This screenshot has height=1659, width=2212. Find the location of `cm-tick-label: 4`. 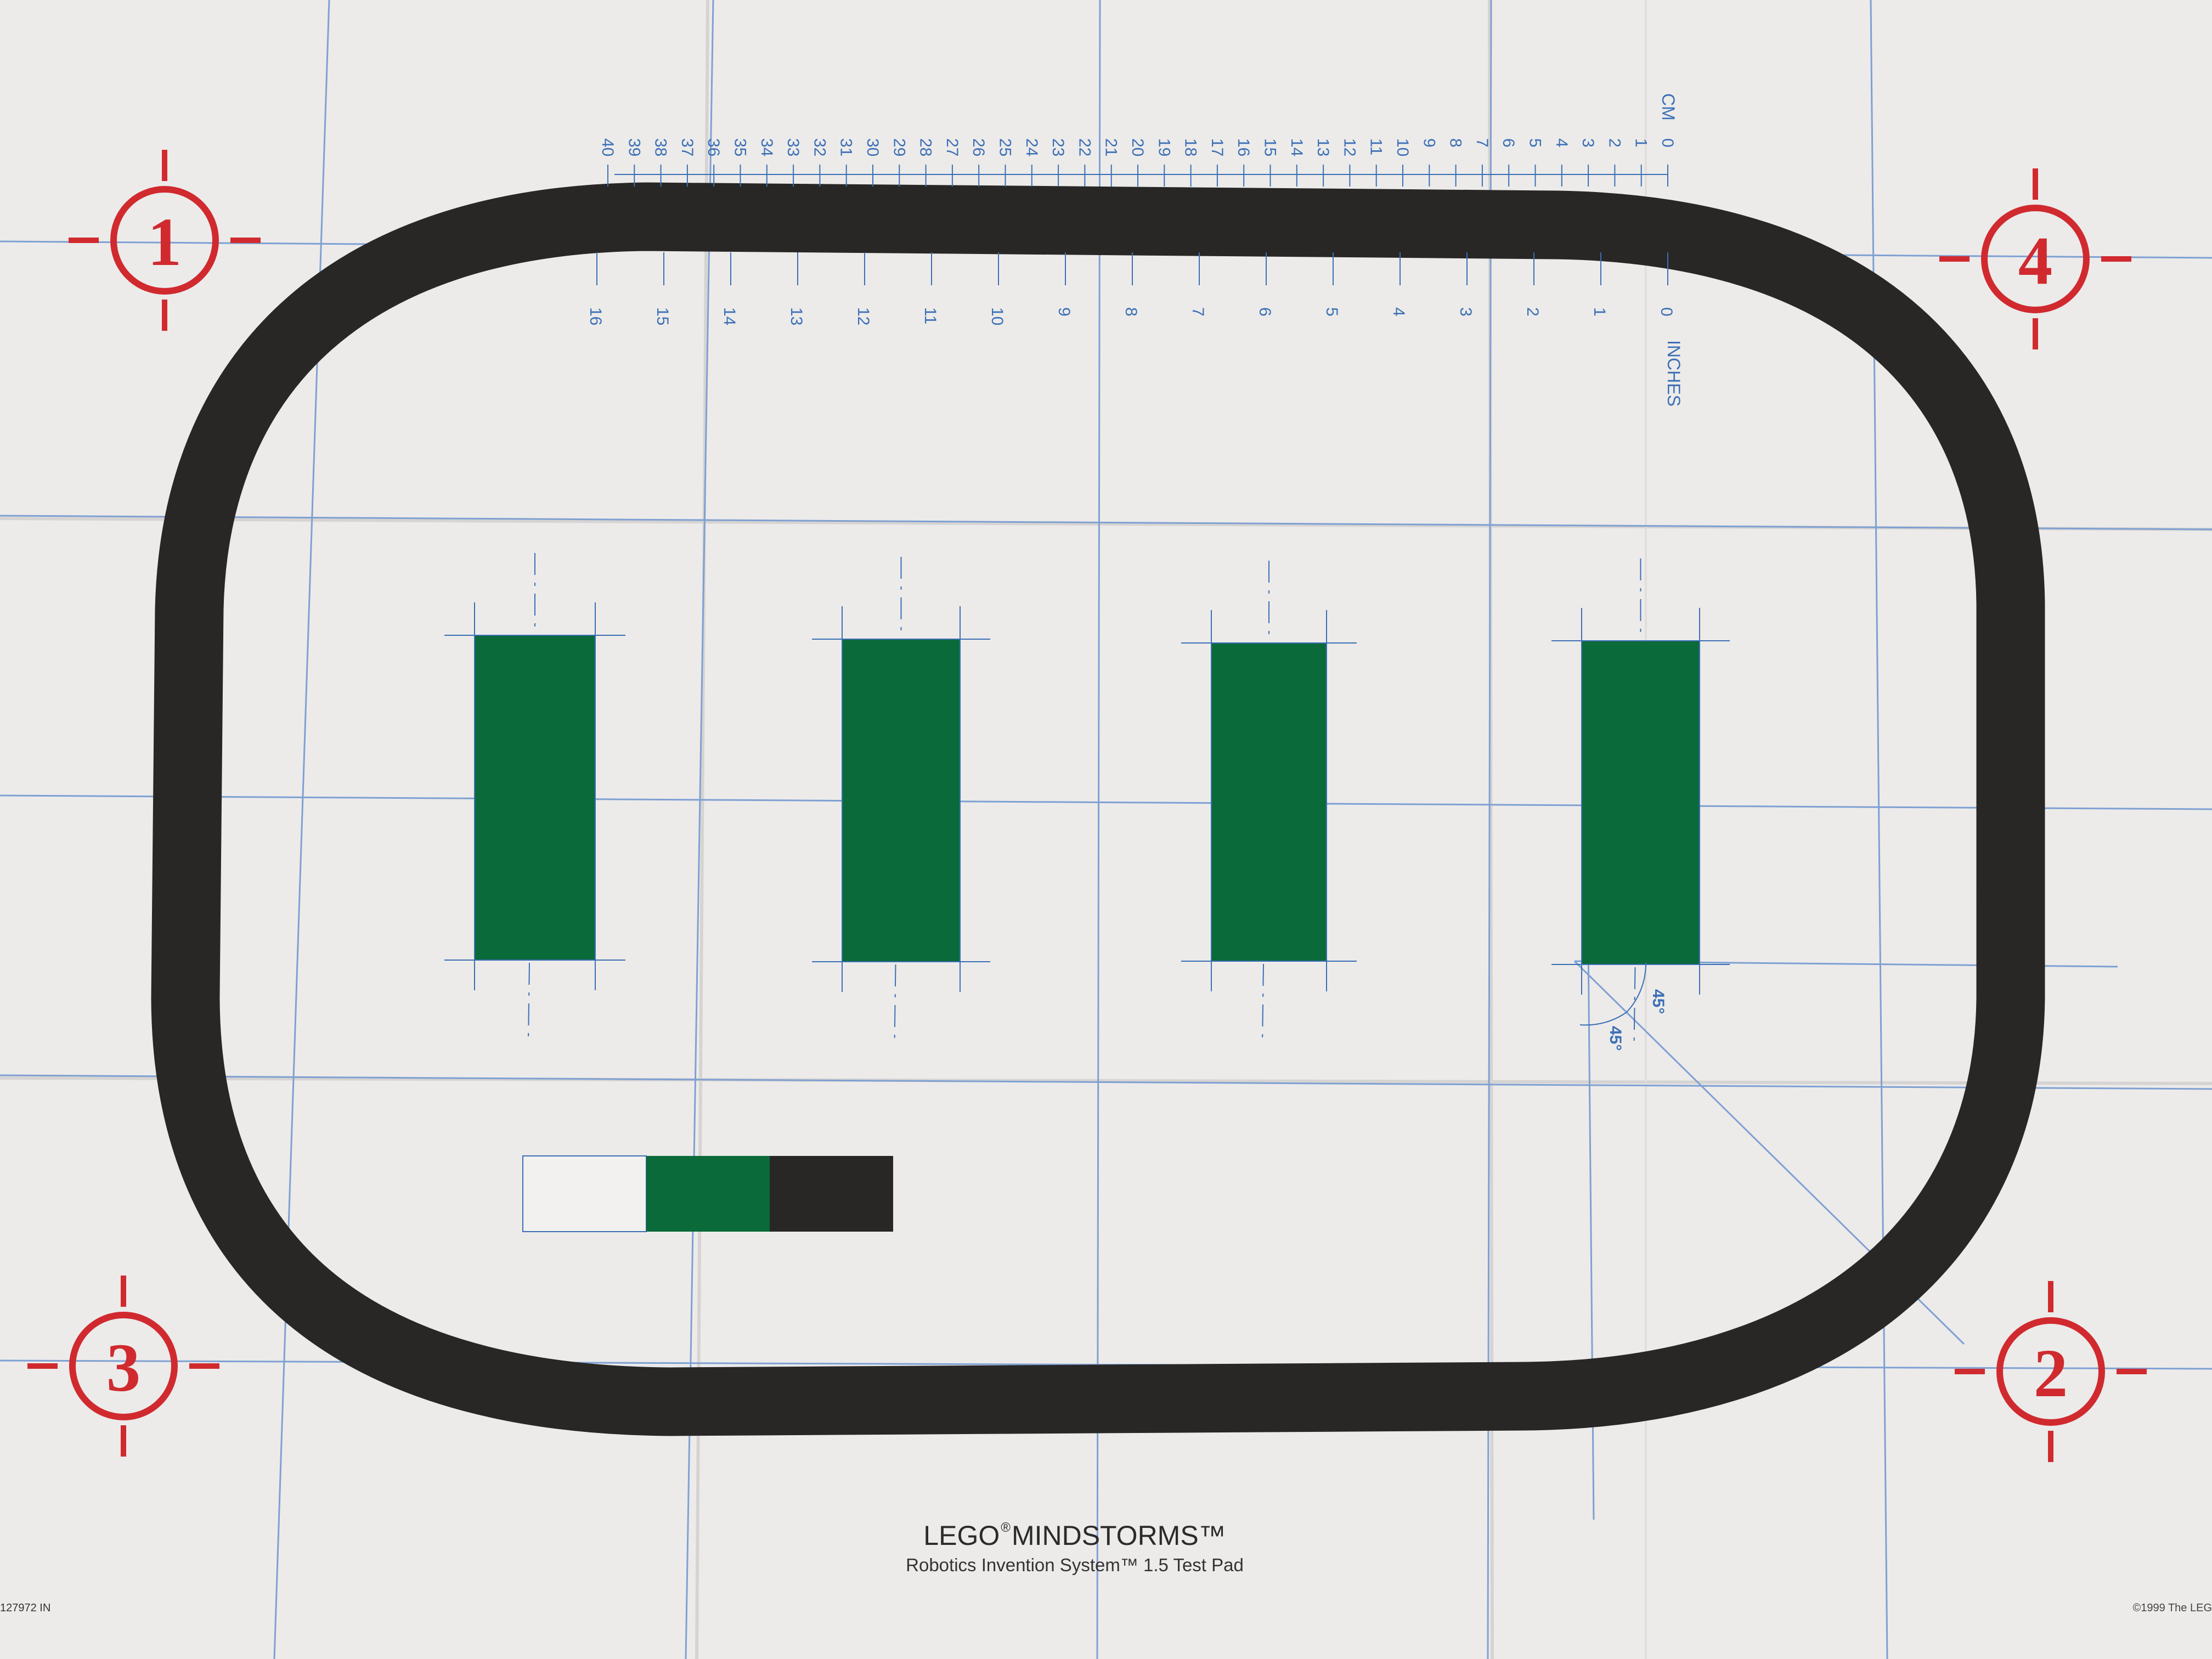

cm-tick-label: 4 is located at coordinates (1562, 143).